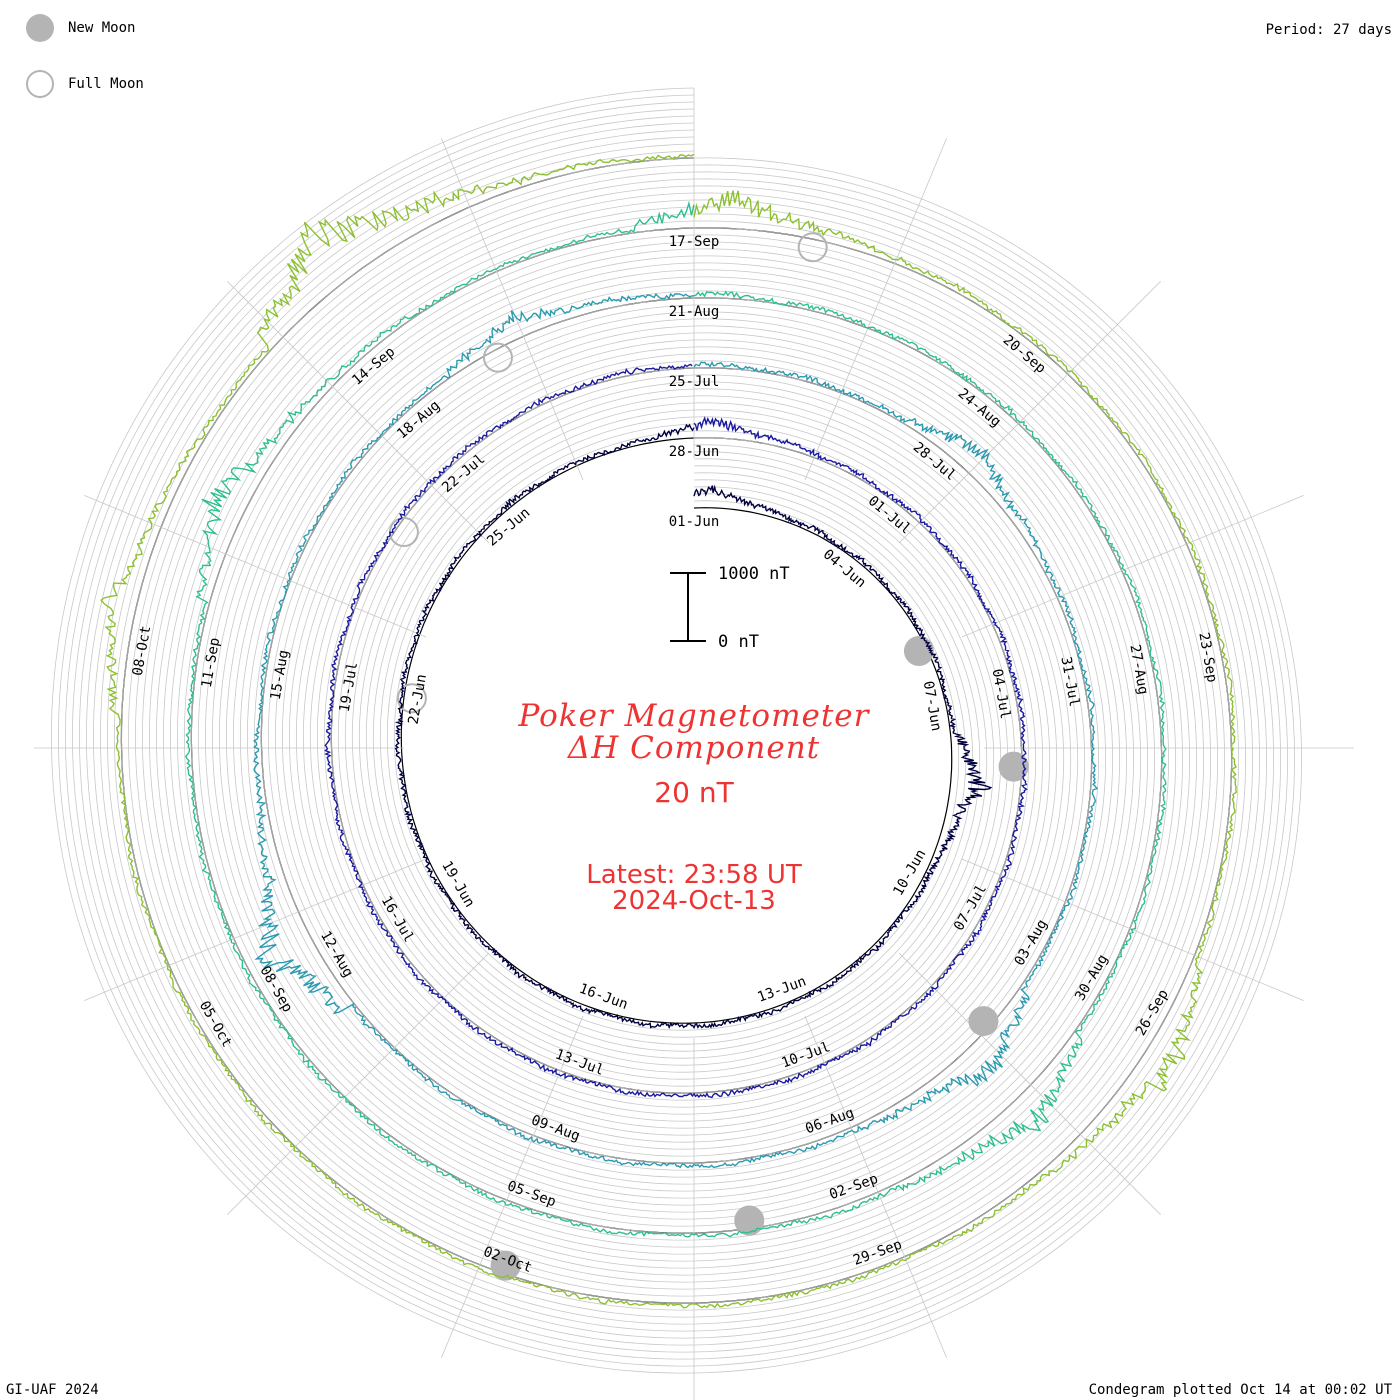 This screenshot has height=1400, width=1400. What do you see at coordinates (1024, 354) in the screenshot?
I see `date-tick-label: 20-Sep` at bounding box center [1024, 354].